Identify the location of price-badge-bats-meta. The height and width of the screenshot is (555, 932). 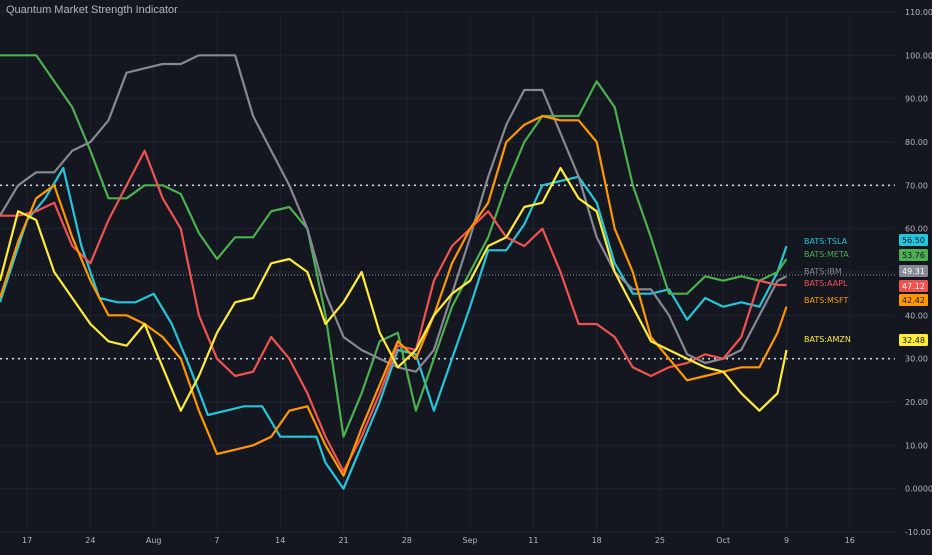
(913, 255).